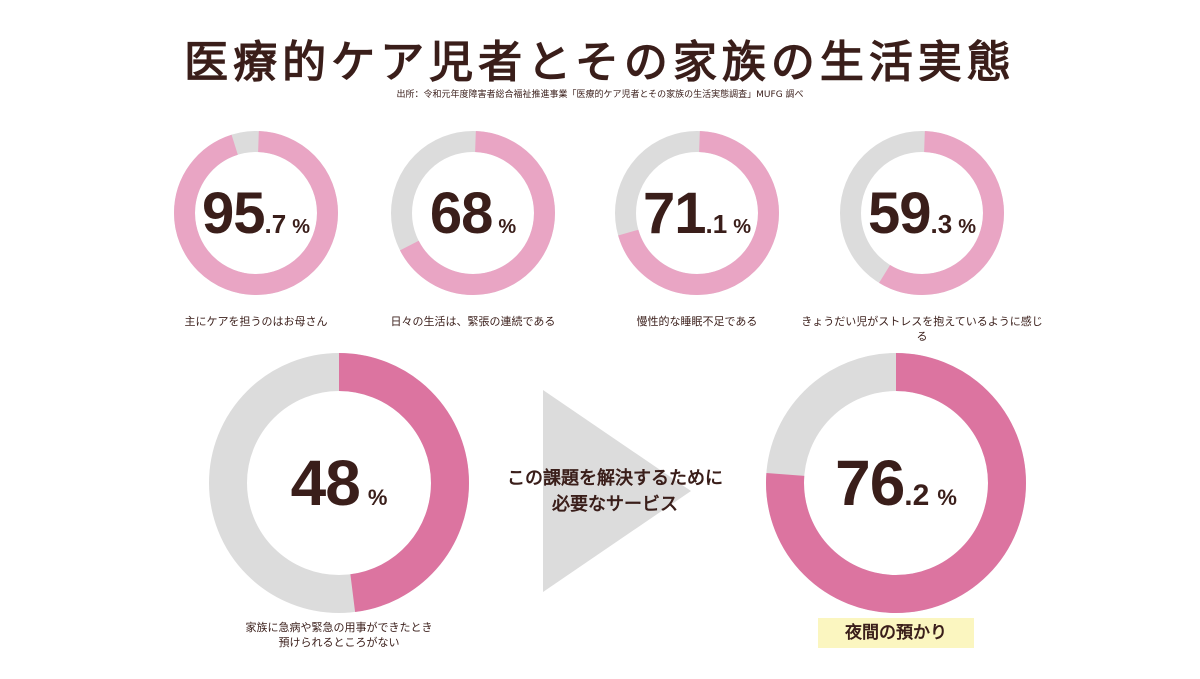  I want to click on play-arrow-icon, so click(617, 491).